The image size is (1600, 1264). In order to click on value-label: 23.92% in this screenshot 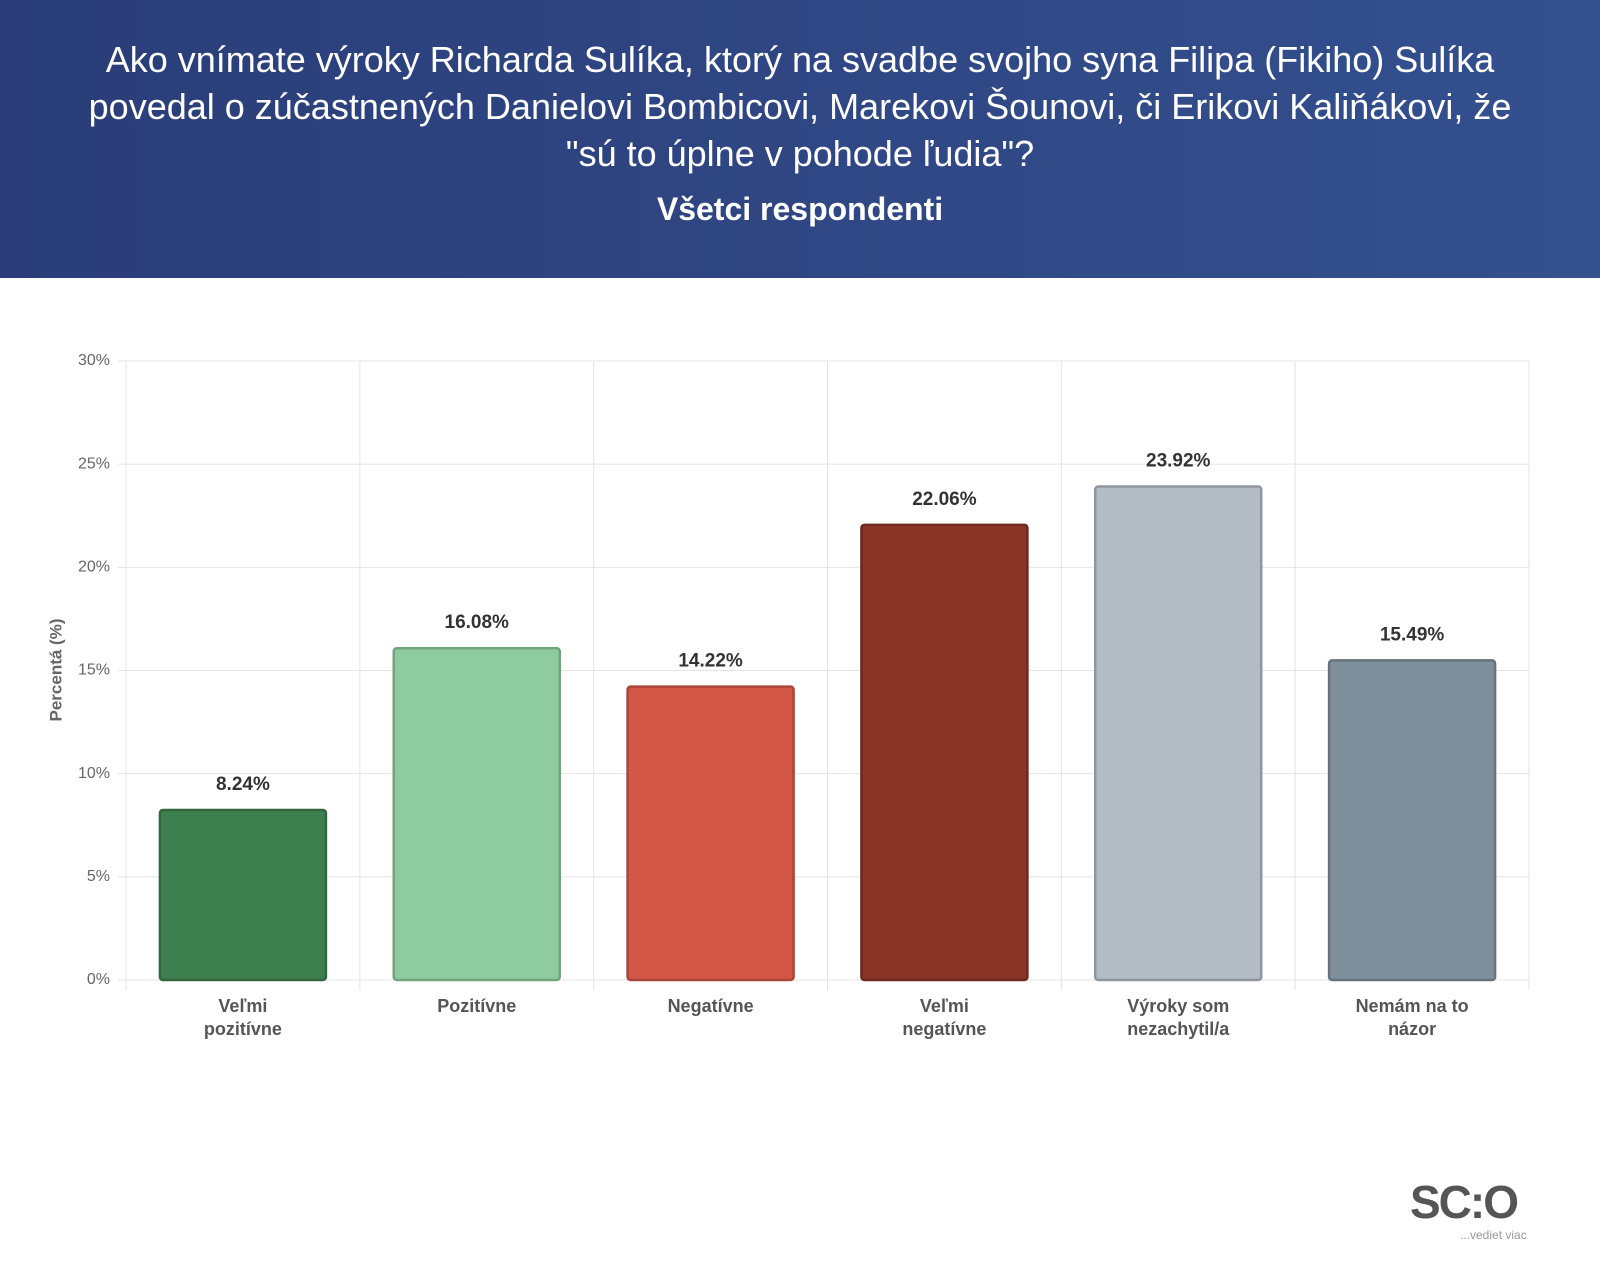, I will do `click(1178, 460)`.